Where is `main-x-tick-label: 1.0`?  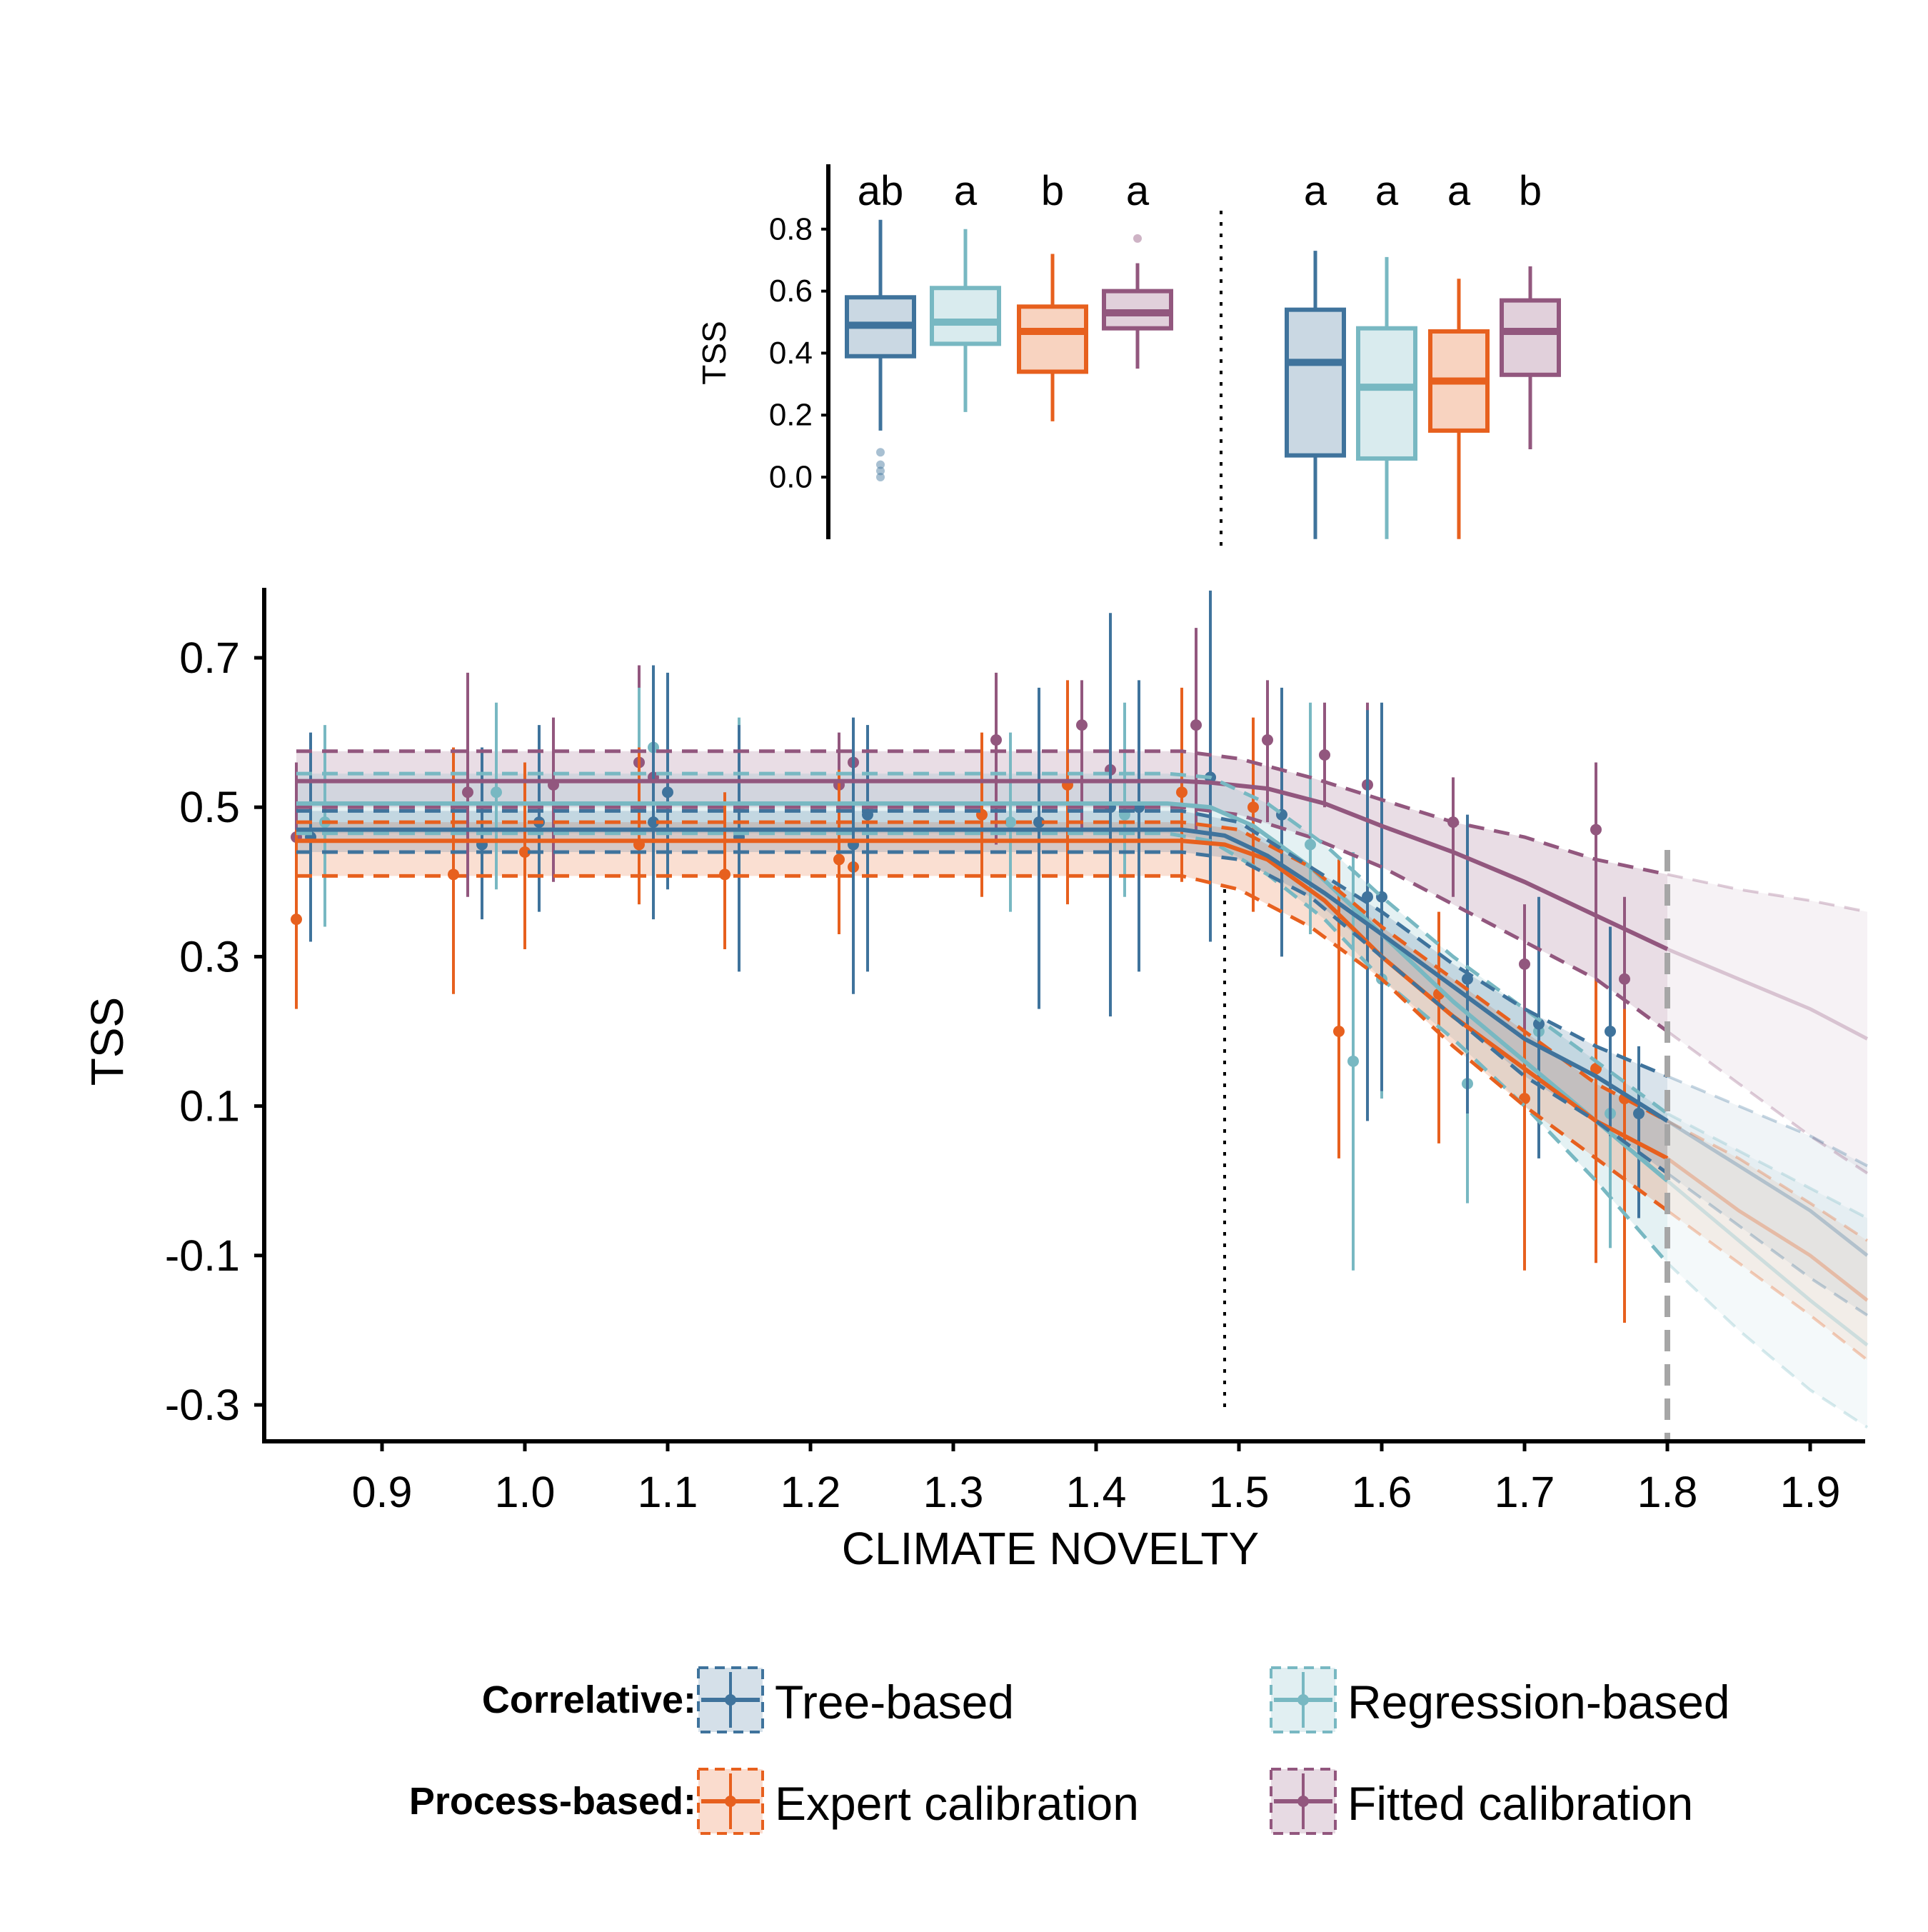 main-x-tick-label: 1.0 is located at coordinates (525, 1492).